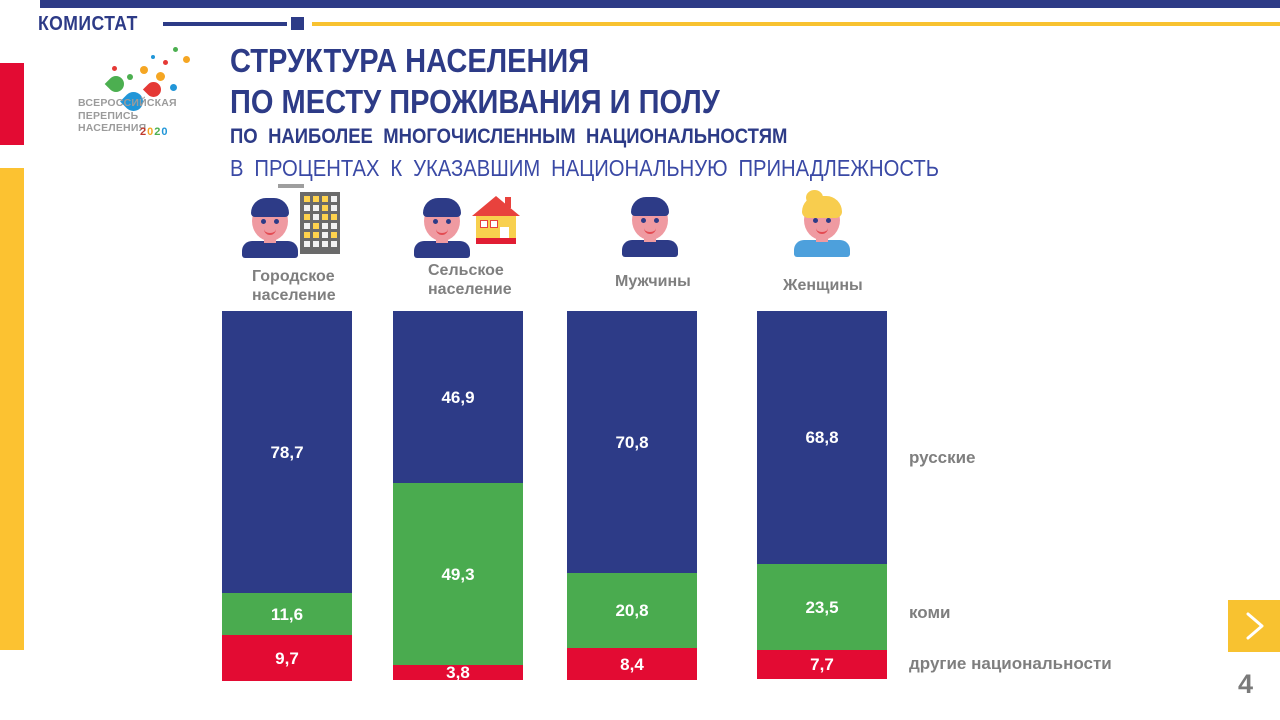 The width and height of the screenshot is (1280, 720). Describe the element at coordinates (116, 84) in the screenshot. I see `logo-person-green` at that location.